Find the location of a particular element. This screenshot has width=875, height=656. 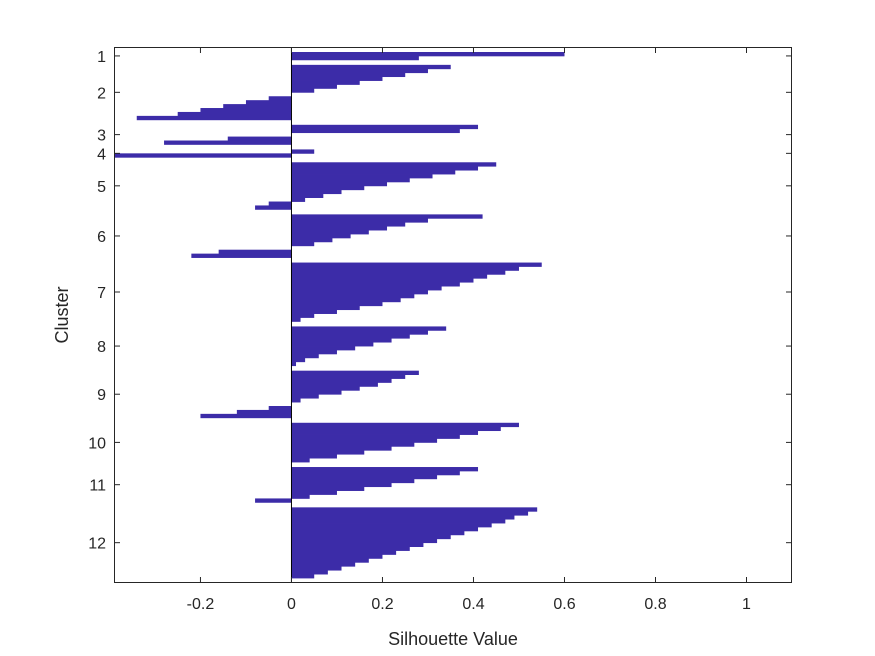

y-tick-label-12: 12 is located at coordinates (97, 544).